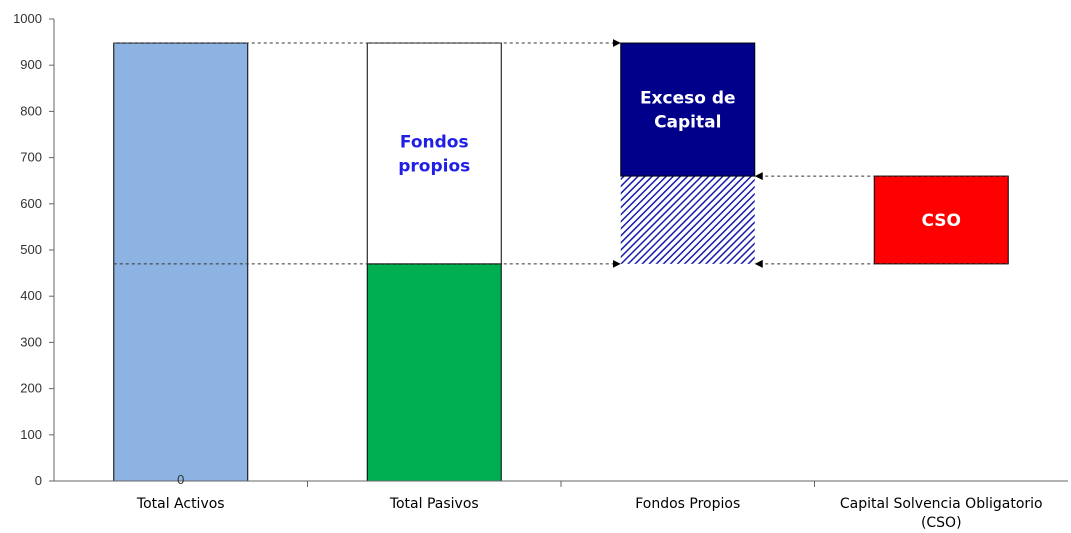 The image size is (1071, 533). Describe the element at coordinates (31, 341) in the screenshot. I see `y-tick-label: 300` at that location.